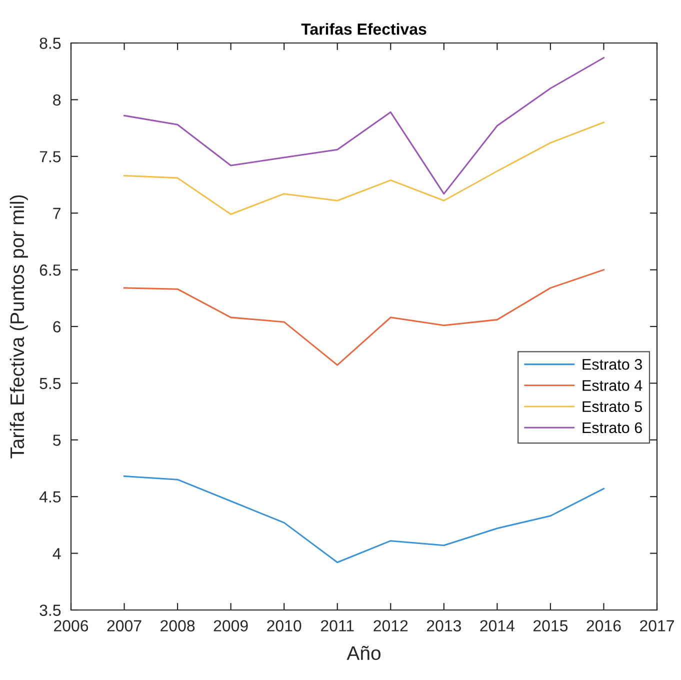  I want to click on y-tick-label: 7.5, so click(50, 156).